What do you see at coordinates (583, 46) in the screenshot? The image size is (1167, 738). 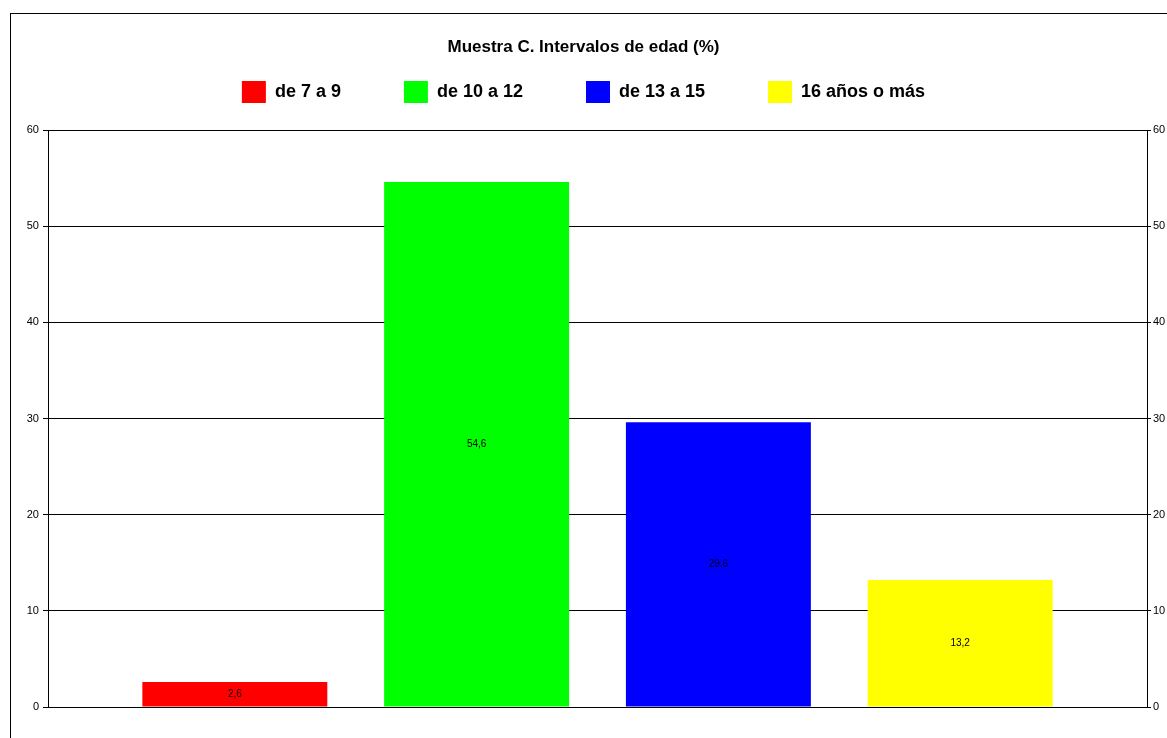 I see `chart-title: Muestra C. Intervalos de edad (%)` at bounding box center [583, 46].